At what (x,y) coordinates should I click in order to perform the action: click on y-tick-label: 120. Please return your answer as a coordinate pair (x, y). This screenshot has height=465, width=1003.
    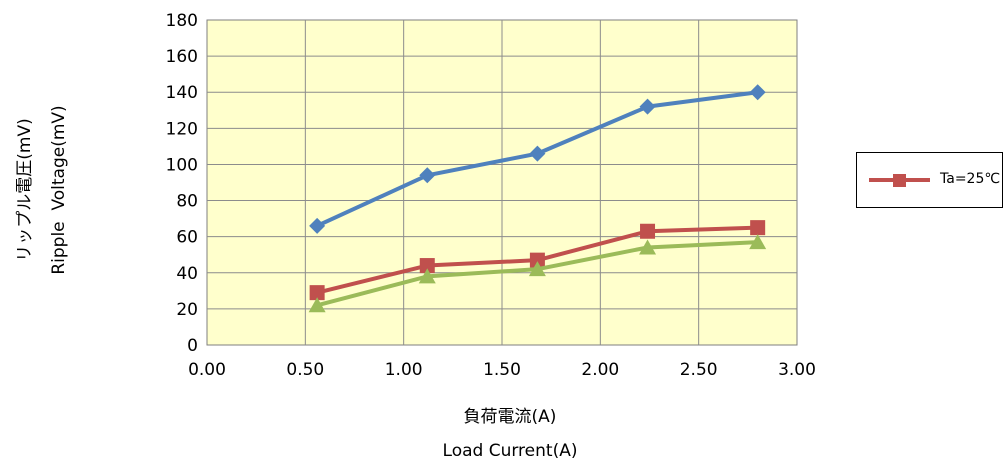
    Looking at the image, I should click on (182, 129).